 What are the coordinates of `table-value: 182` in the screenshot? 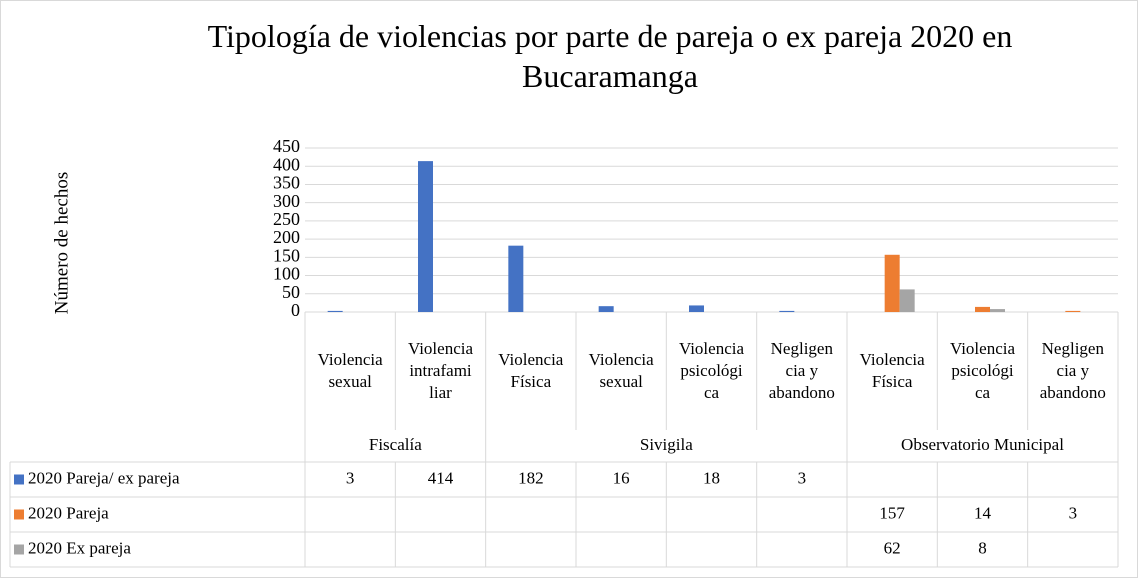 It's located at (531, 477).